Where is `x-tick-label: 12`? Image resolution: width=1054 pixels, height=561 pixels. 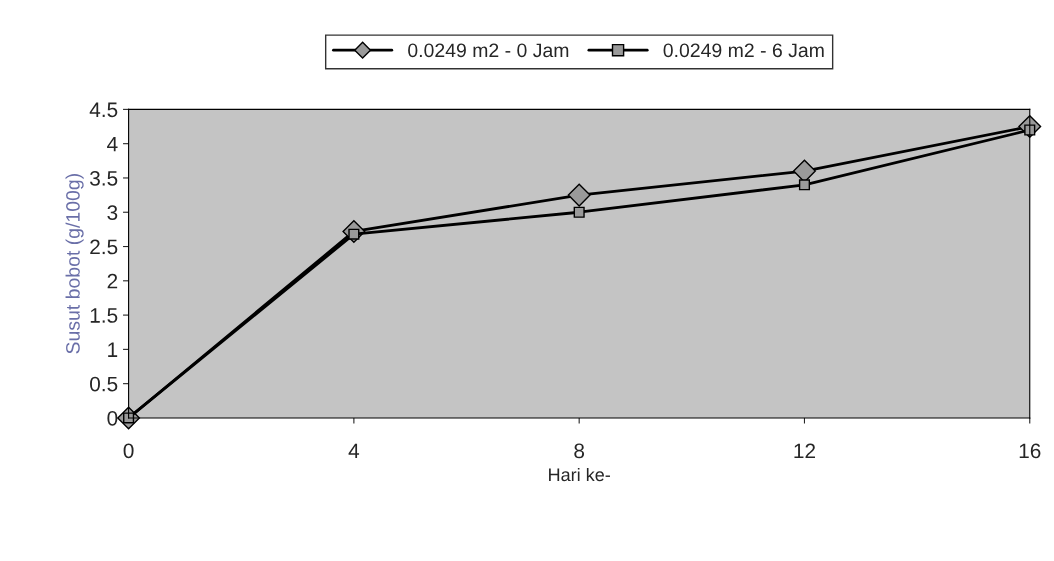 x-tick-label: 12 is located at coordinates (805, 451).